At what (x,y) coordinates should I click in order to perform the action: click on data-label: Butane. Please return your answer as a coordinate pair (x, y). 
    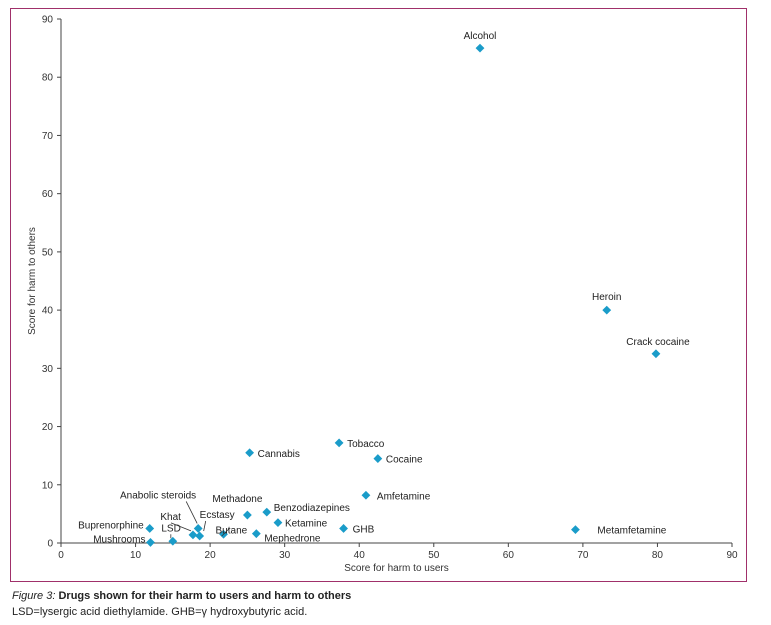
    Looking at the image, I should click on (232, 530).